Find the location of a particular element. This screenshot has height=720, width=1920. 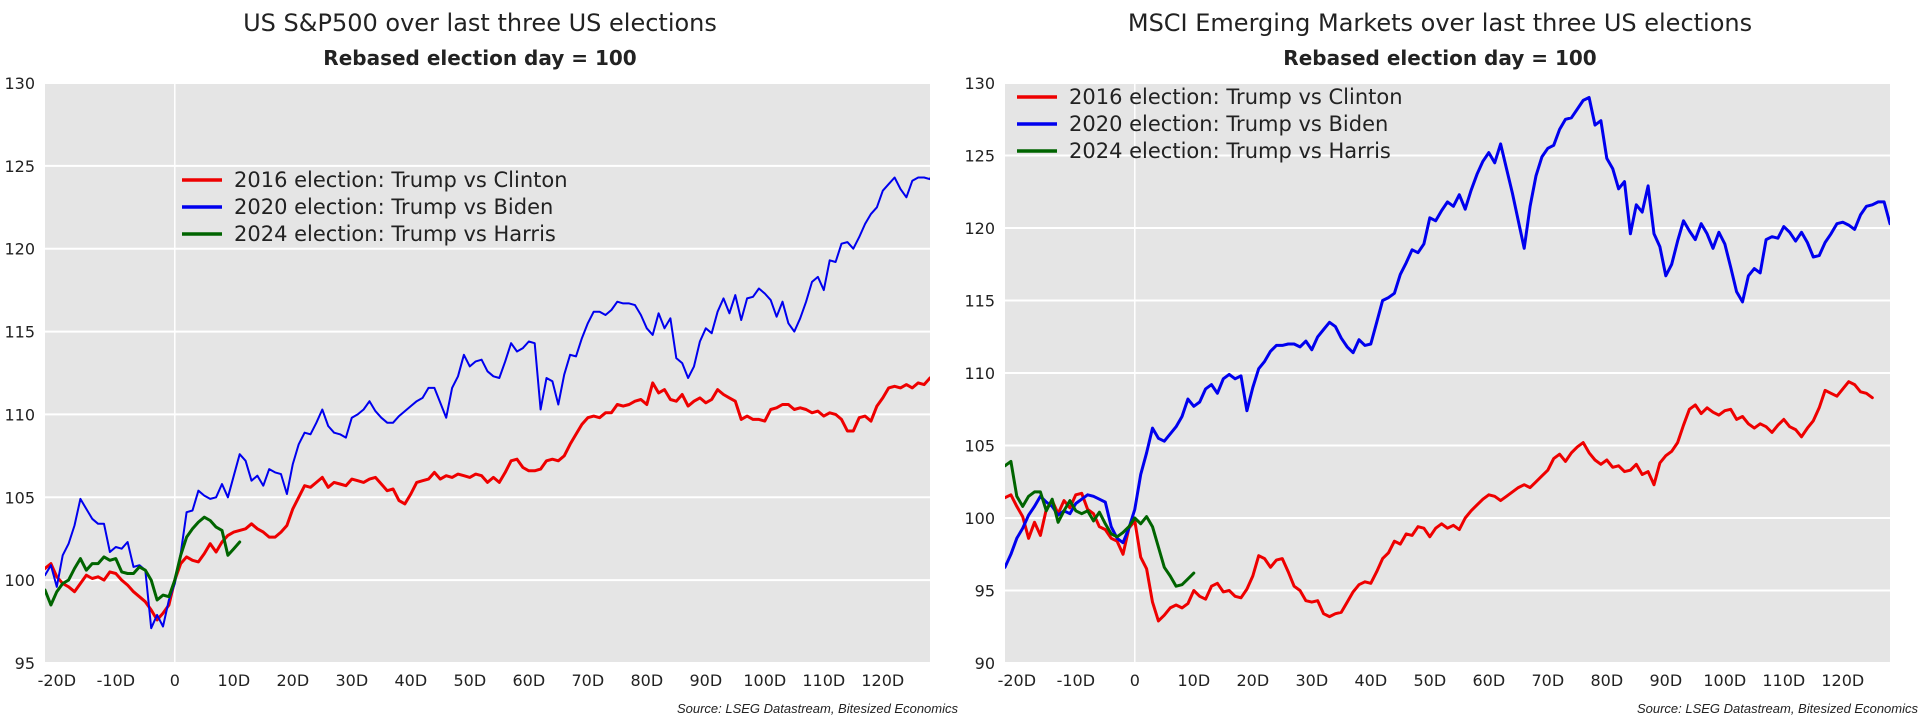

msci-em-x-tick-40d: 40D is located at coordinates (1370, 680).